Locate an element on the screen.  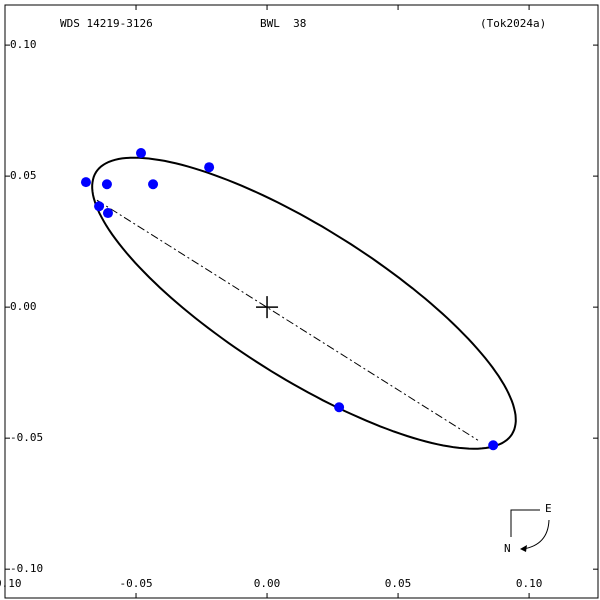
compass-arrowhead is located at coordinates (523, 548).